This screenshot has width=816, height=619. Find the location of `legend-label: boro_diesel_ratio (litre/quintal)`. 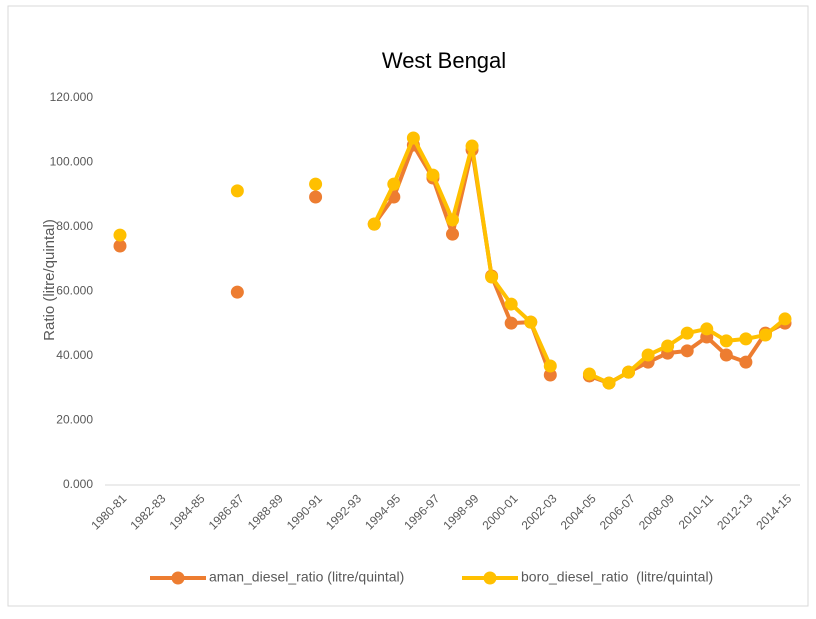

legend-label: boro_diesel_ratio (litre/quintal) is located at coordinates (617, 577).